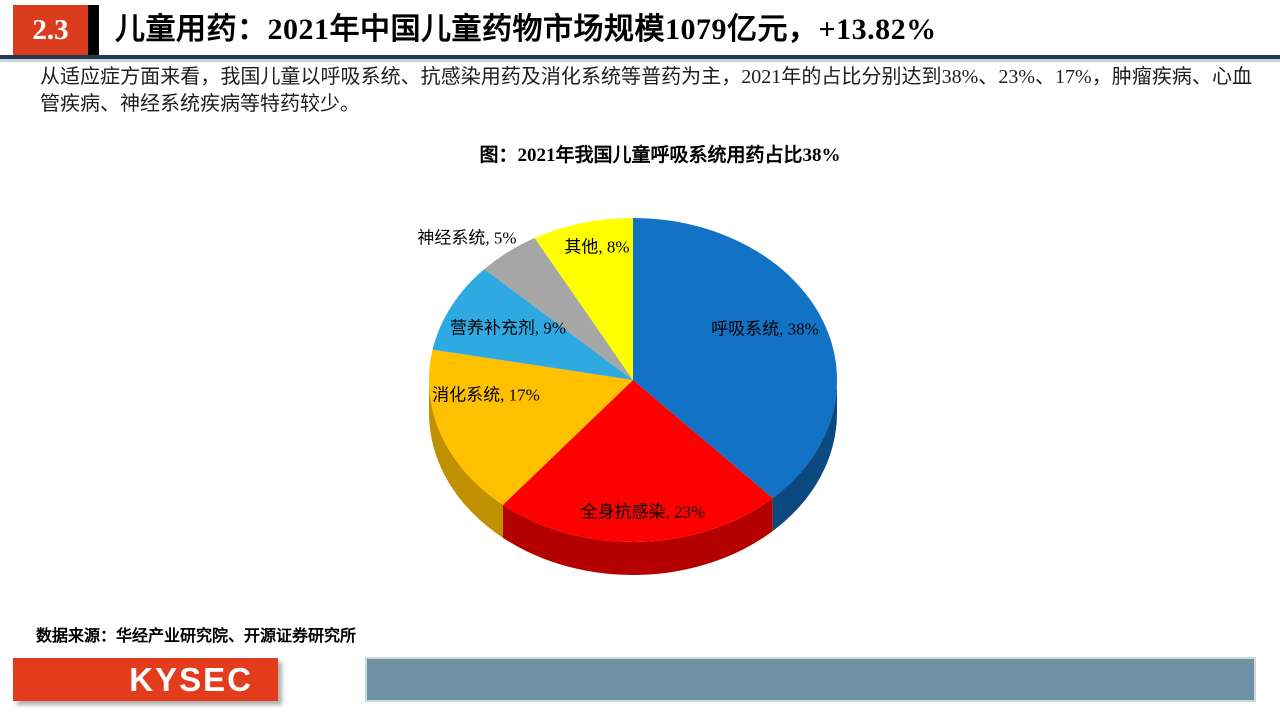  What do you see at coordinates (765, 329) in the screenshot?
I see `pie-slice-label: 呼吸系统, 38%` at bounding box center [765, 329].